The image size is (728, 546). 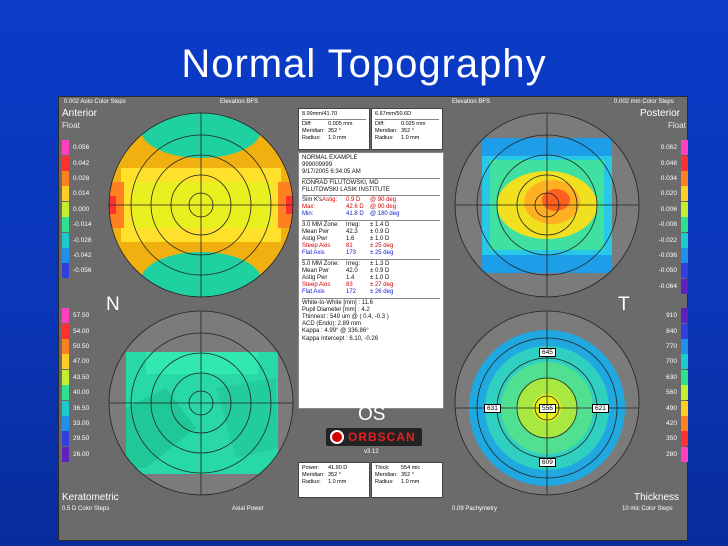 What do you see at coordinates (81, 194) in the screenshot?
I see `legend-value: 0.014` at bounding box center [81, 194].